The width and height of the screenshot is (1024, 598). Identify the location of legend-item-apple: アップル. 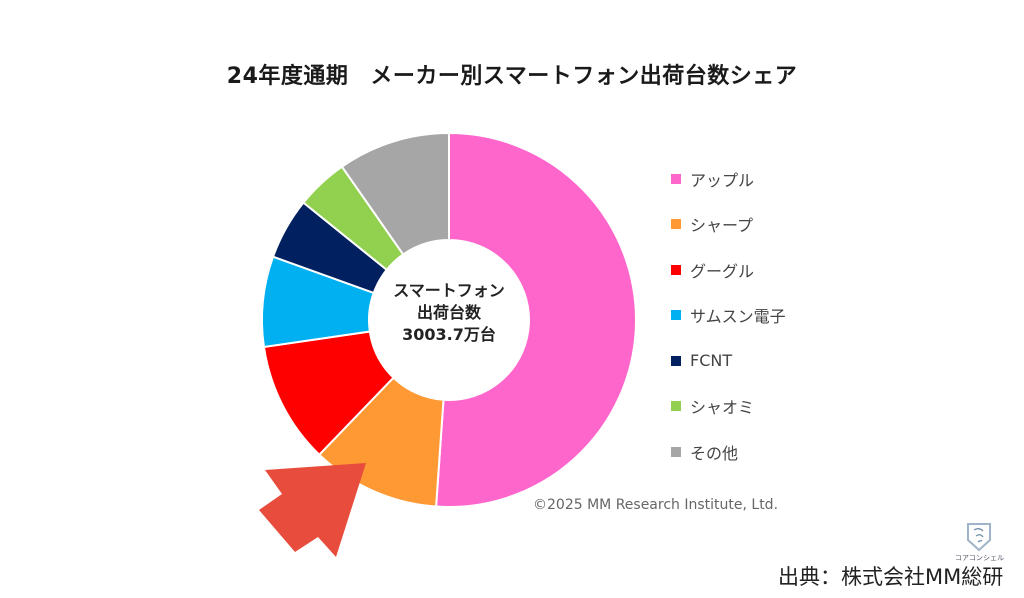
(728, 179).